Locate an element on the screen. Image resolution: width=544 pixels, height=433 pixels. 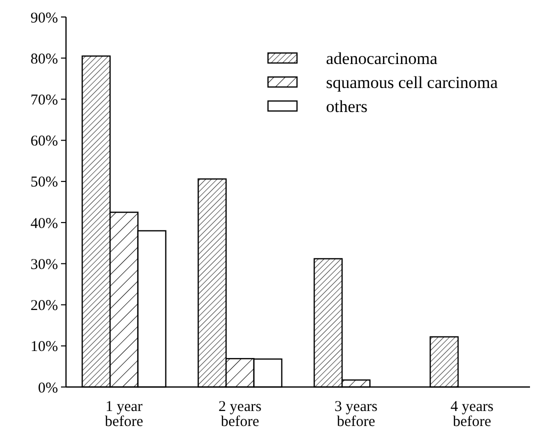
x-tick-label: 3 years before is located at coordinates (356, 414).